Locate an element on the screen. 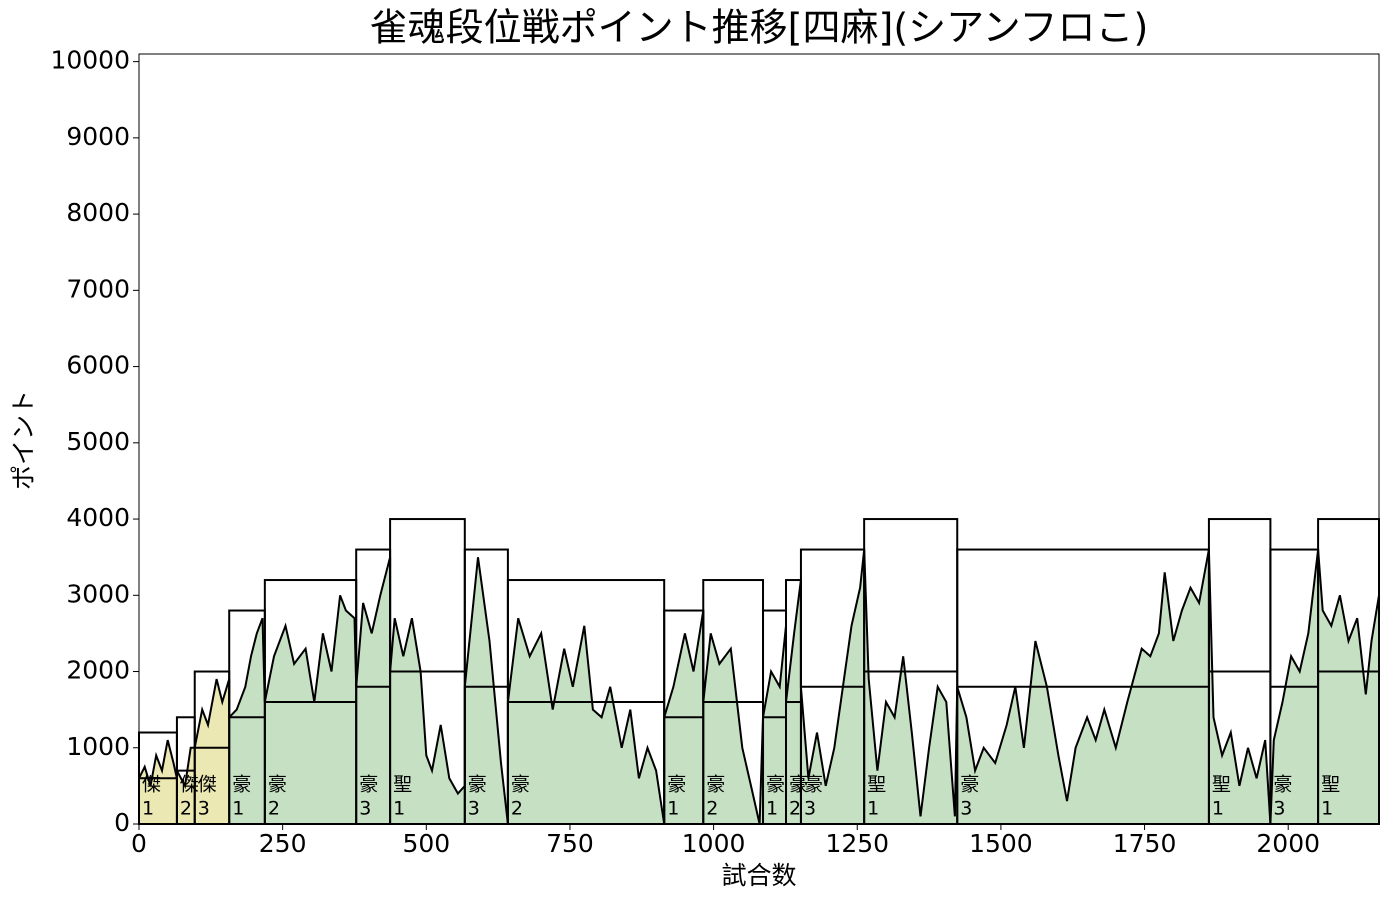  x-tick-label: 2000 is located at coordinates (1288, 843).